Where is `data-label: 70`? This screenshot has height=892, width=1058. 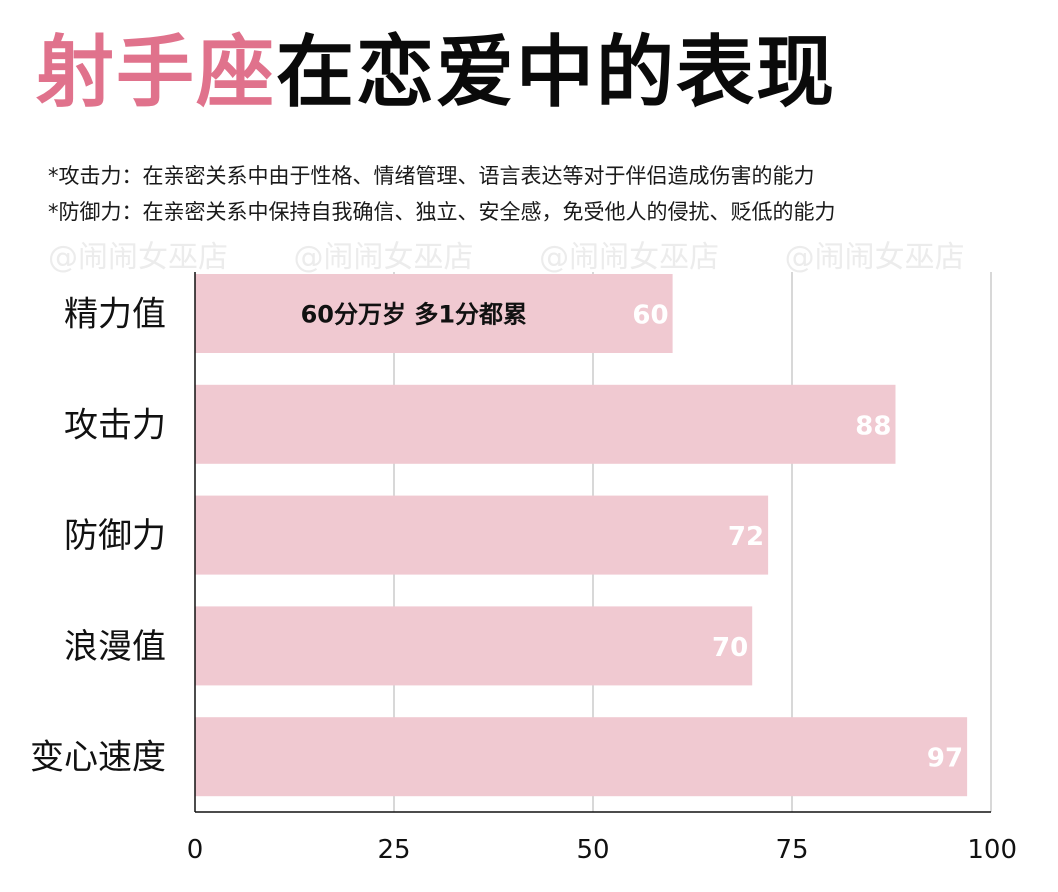
data-label: 70 is located at coordinates (730, 648).